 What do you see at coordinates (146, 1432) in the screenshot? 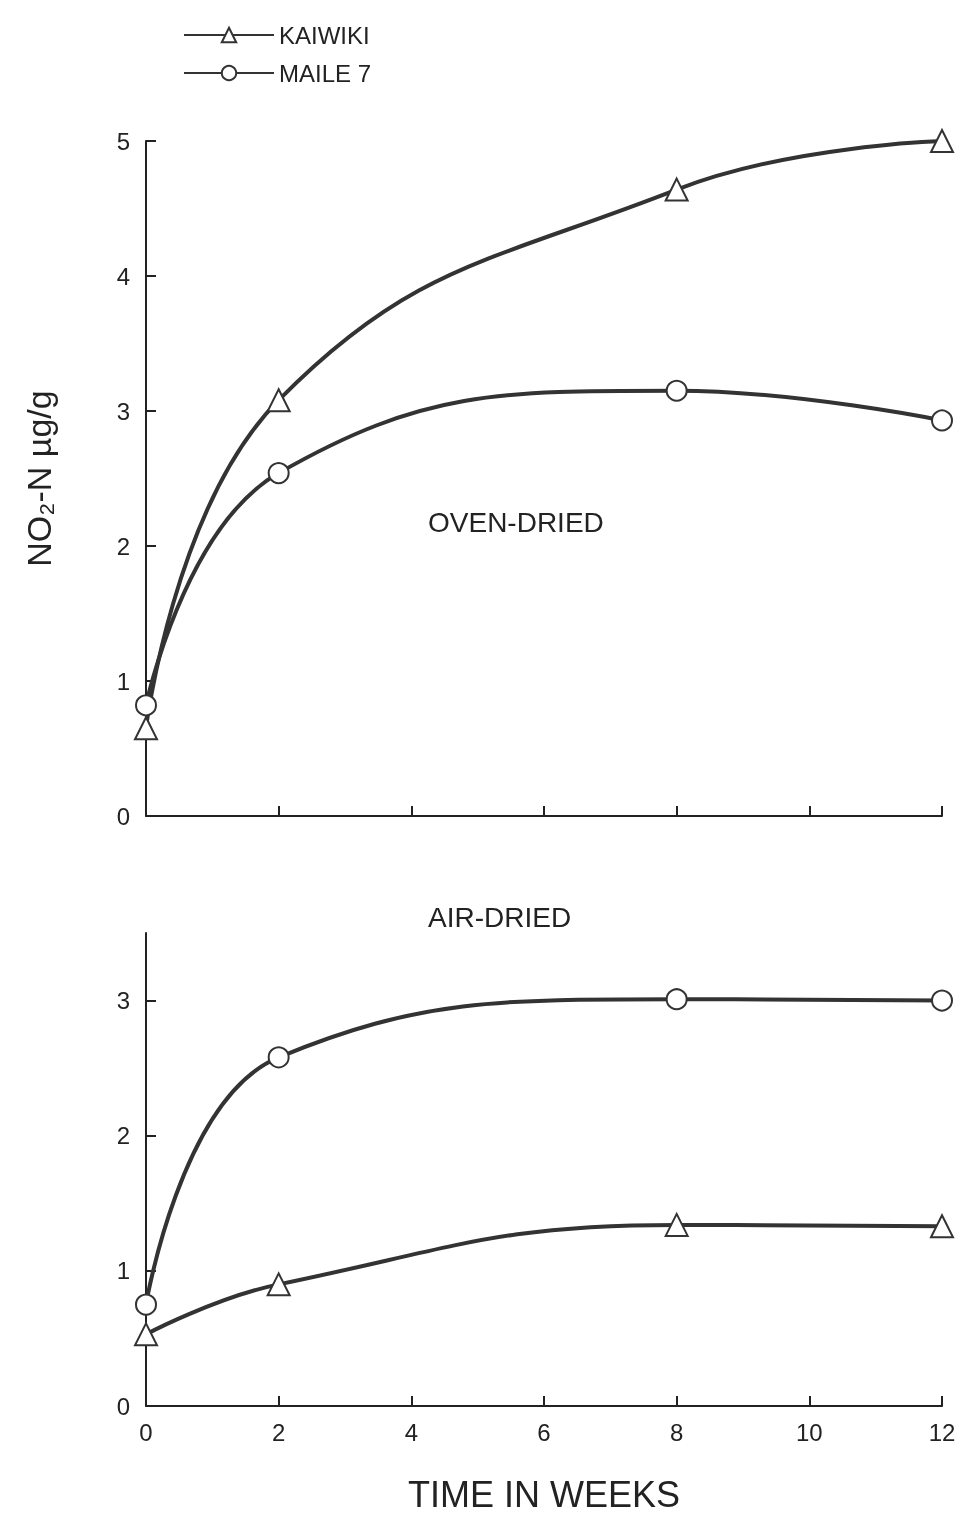
I see `x-tick-label: 0` at bounding box center [146, 1432].